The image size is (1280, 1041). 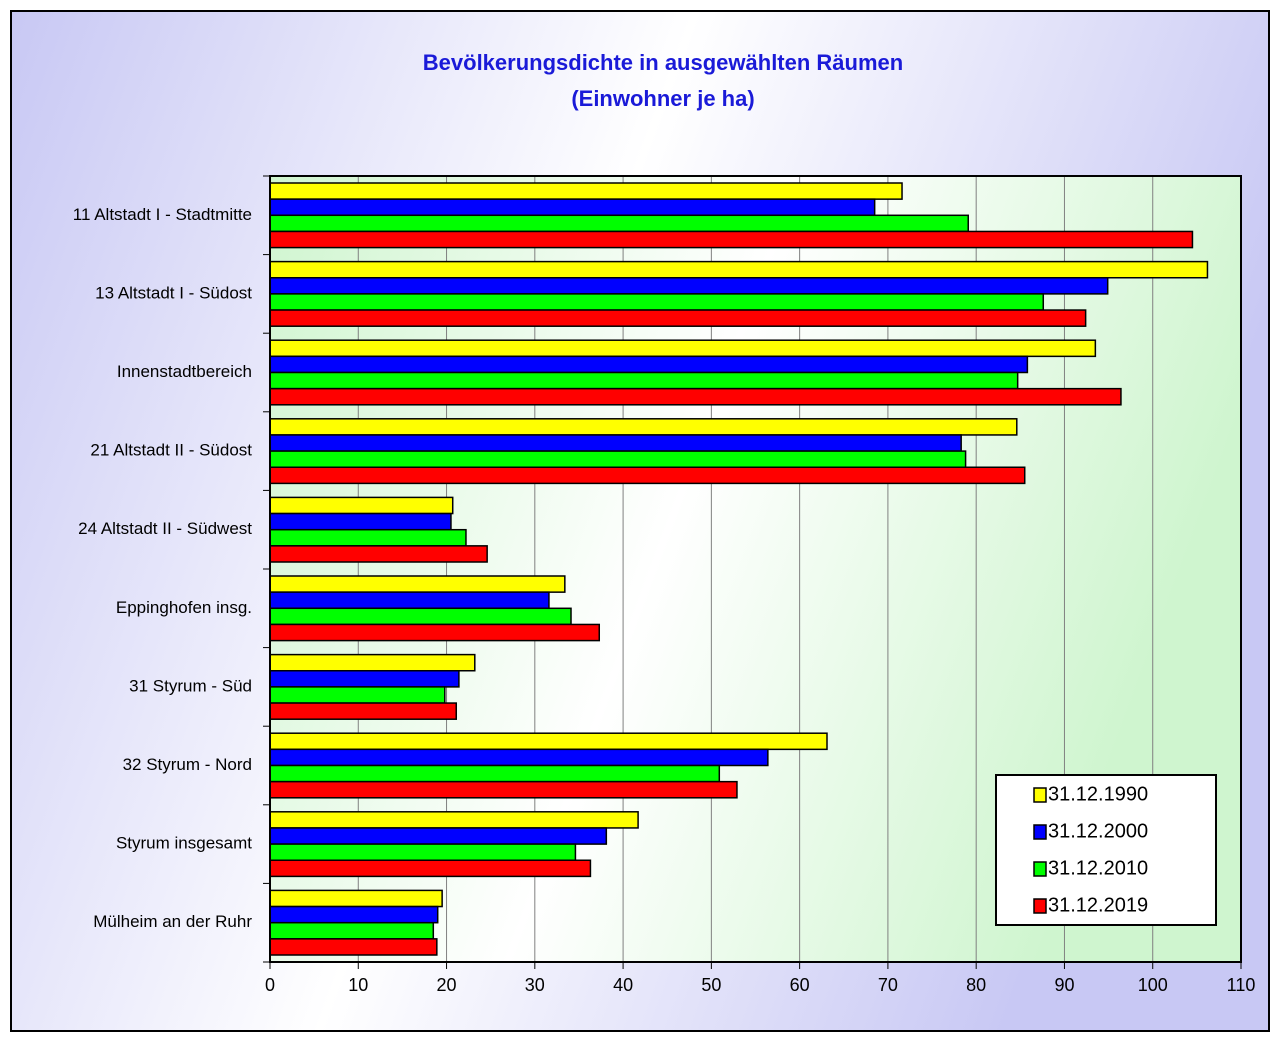 I want to click on y-tick-label: 21 Altstadt II - Südost, so click(x=171, y=450).